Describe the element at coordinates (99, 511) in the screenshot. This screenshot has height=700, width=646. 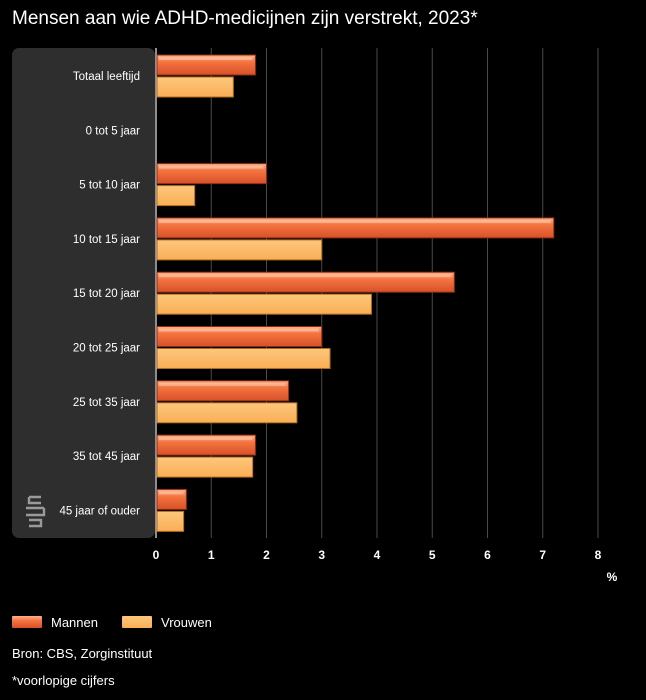
I see `category-label: 45 jaar of ouder` at that location.